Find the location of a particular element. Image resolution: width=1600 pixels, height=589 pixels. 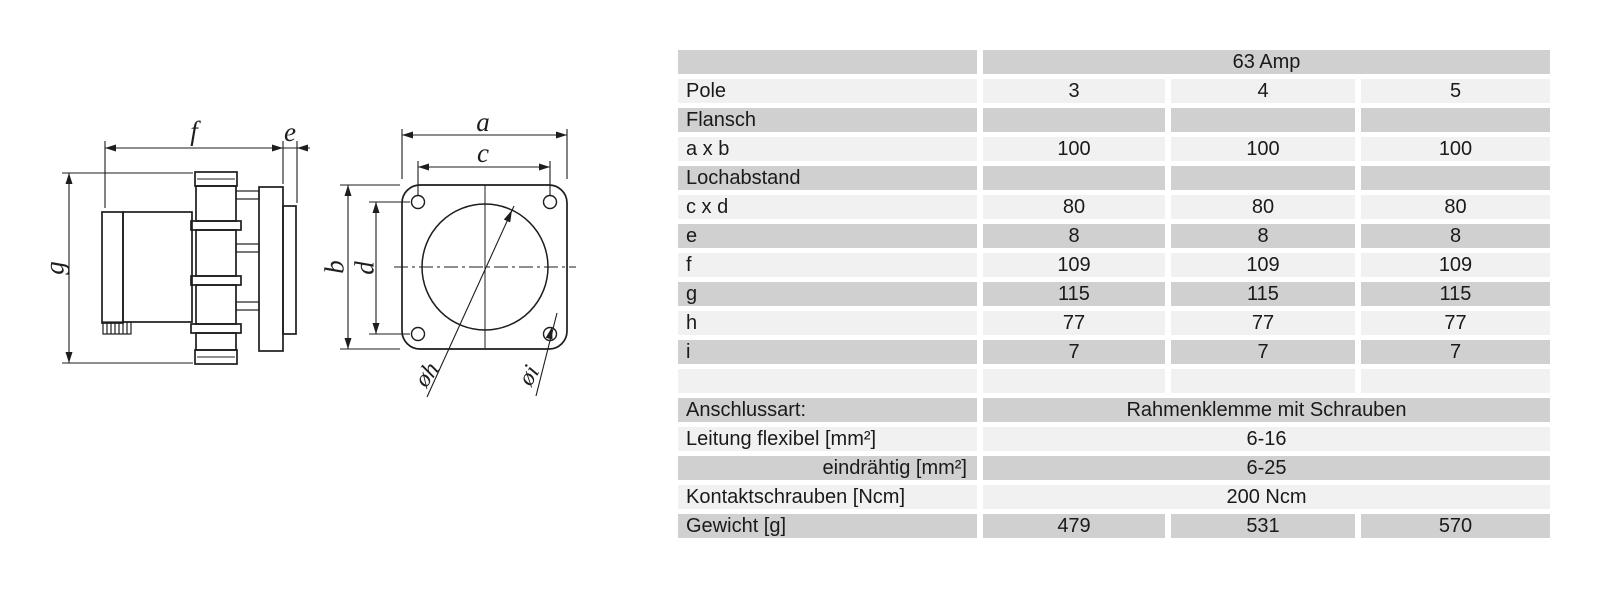

cell-merged: Rahmenklemme mit Schrauben is located at coordinates (1266, 410).